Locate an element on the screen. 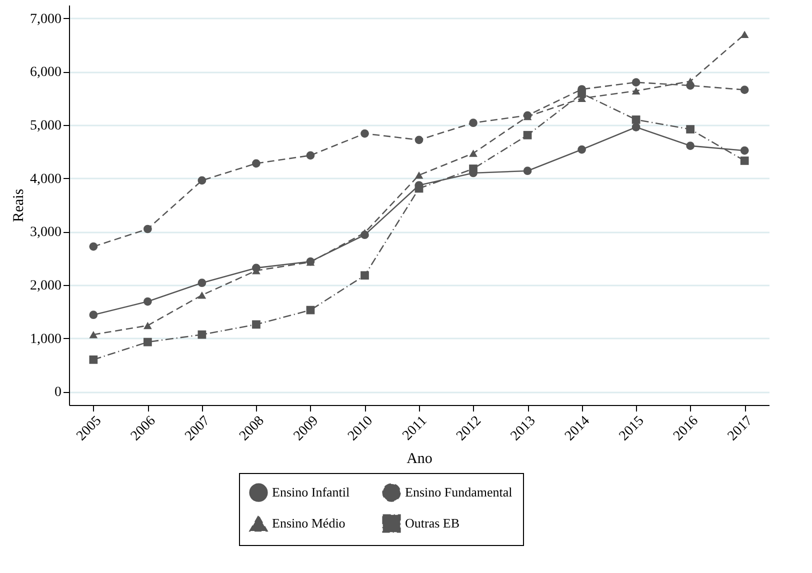  y-tick-label: 1,000 is located at coordinates (46, 339).